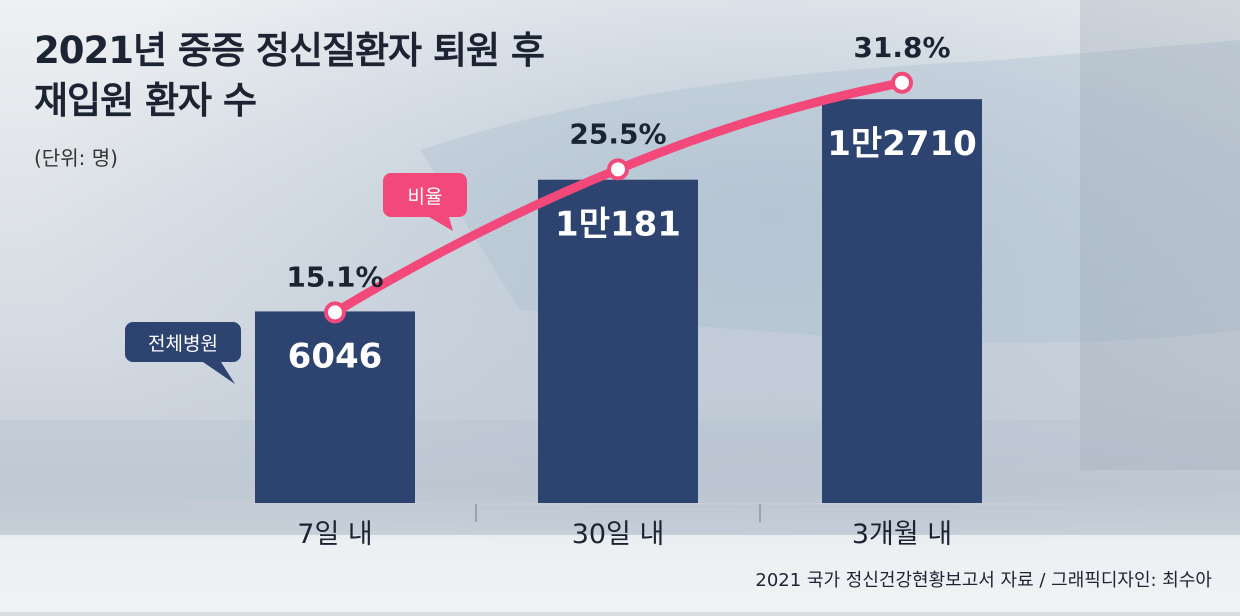  What do you see at coordinates (335, 356) in the screenshot?
I see `bar-value-label-1: 6046` at bounding box center [335, 356].